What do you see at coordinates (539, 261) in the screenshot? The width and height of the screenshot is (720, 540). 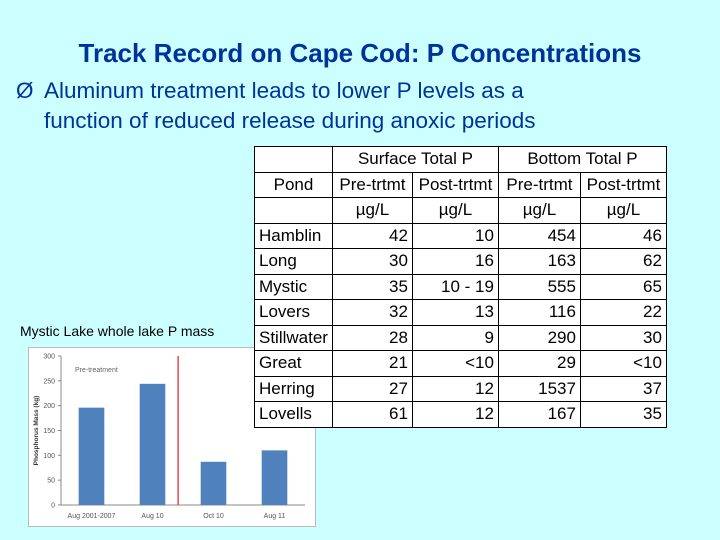 I see `cell-bottom-pre: 163` at bounding box center [539, 261].